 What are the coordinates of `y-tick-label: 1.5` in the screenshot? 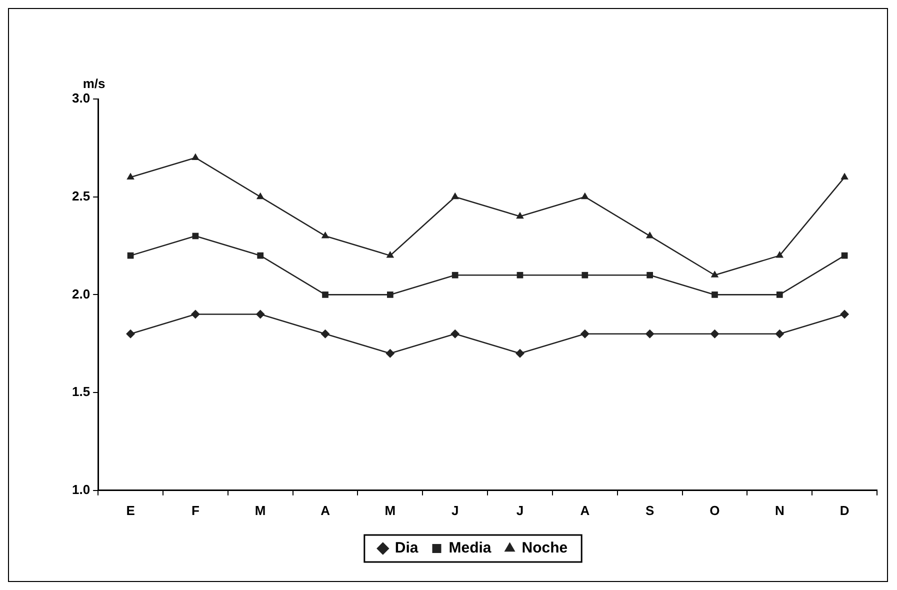 It's located at (81, 392).